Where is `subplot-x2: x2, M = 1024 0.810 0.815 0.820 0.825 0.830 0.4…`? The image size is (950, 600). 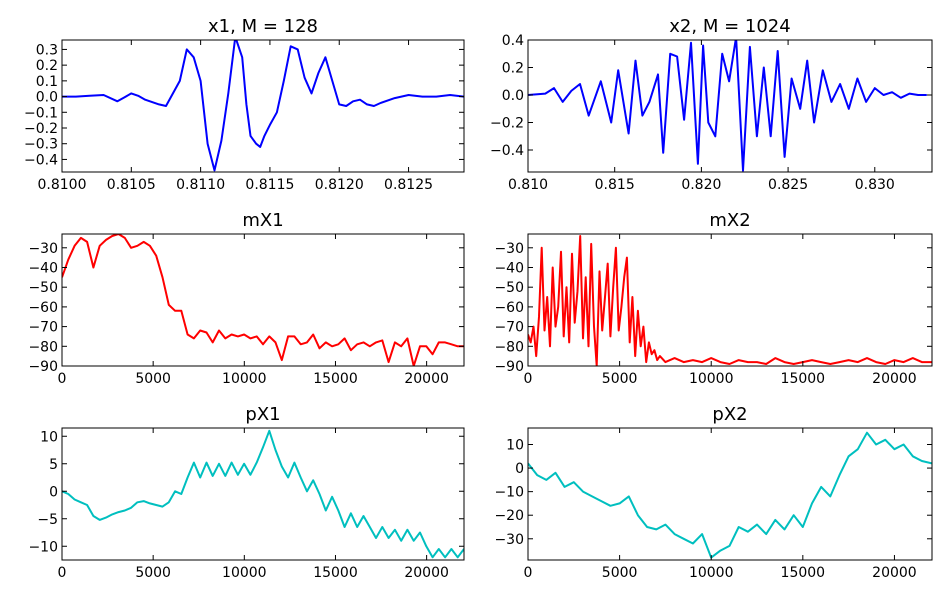 subplot-x2: x2, M = 1024 0.810 0.815 0.820 0.825 0.830 0.4… is located at coordinates (711, 104).